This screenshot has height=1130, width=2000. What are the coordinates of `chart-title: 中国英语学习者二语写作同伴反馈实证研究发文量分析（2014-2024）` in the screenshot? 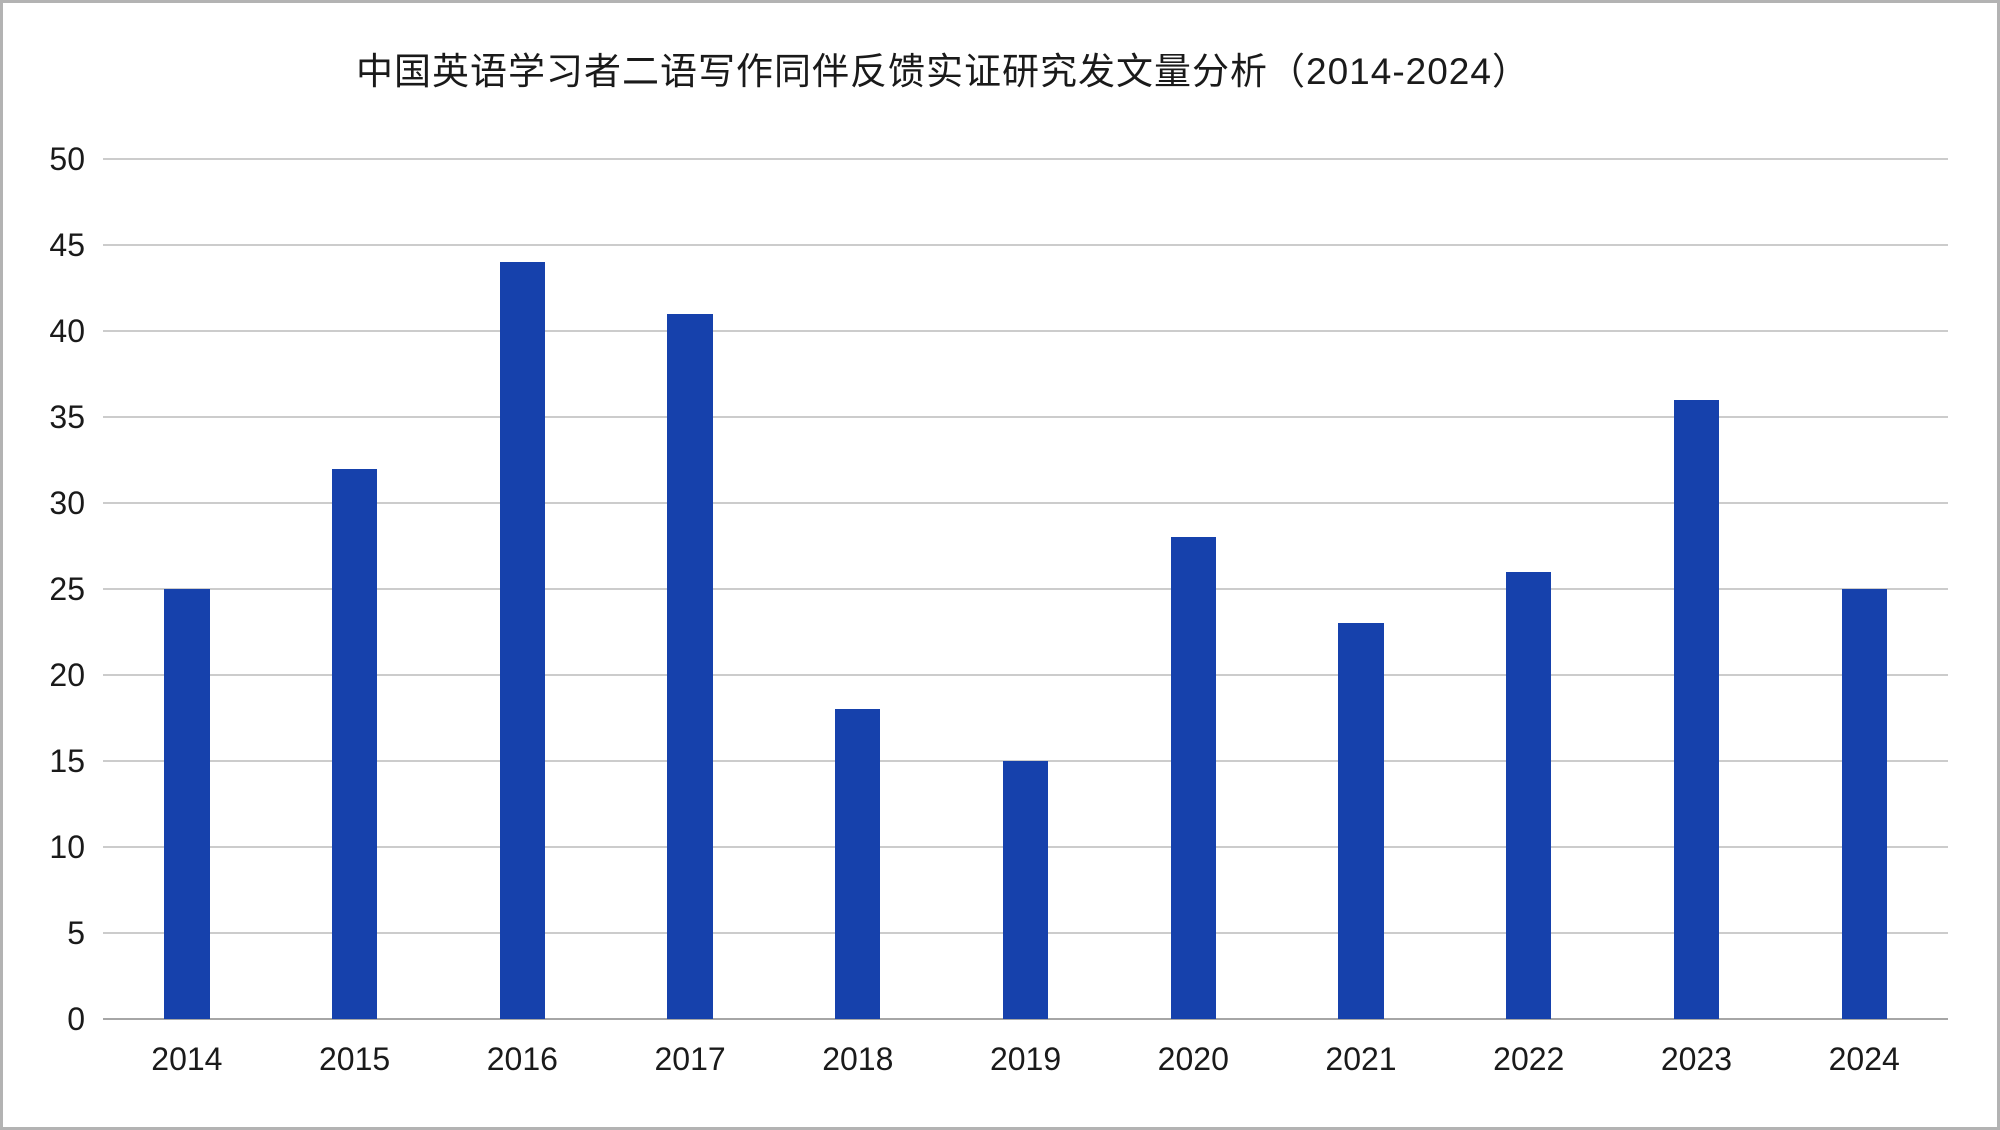 It's located at (943, 71).